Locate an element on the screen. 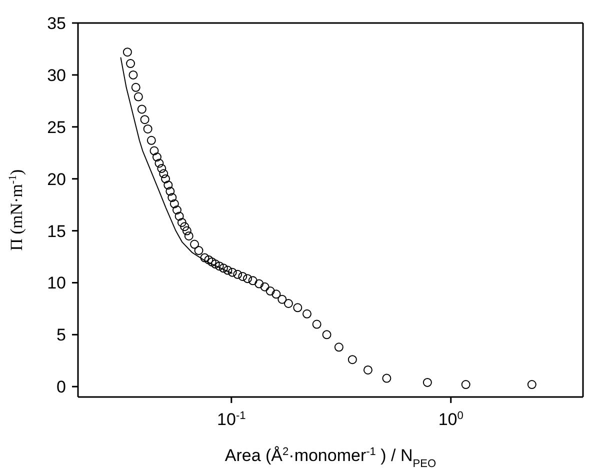 This screenshot has width=589, height=473. y-tick-label: 25 is located at coordinates (56, 127).